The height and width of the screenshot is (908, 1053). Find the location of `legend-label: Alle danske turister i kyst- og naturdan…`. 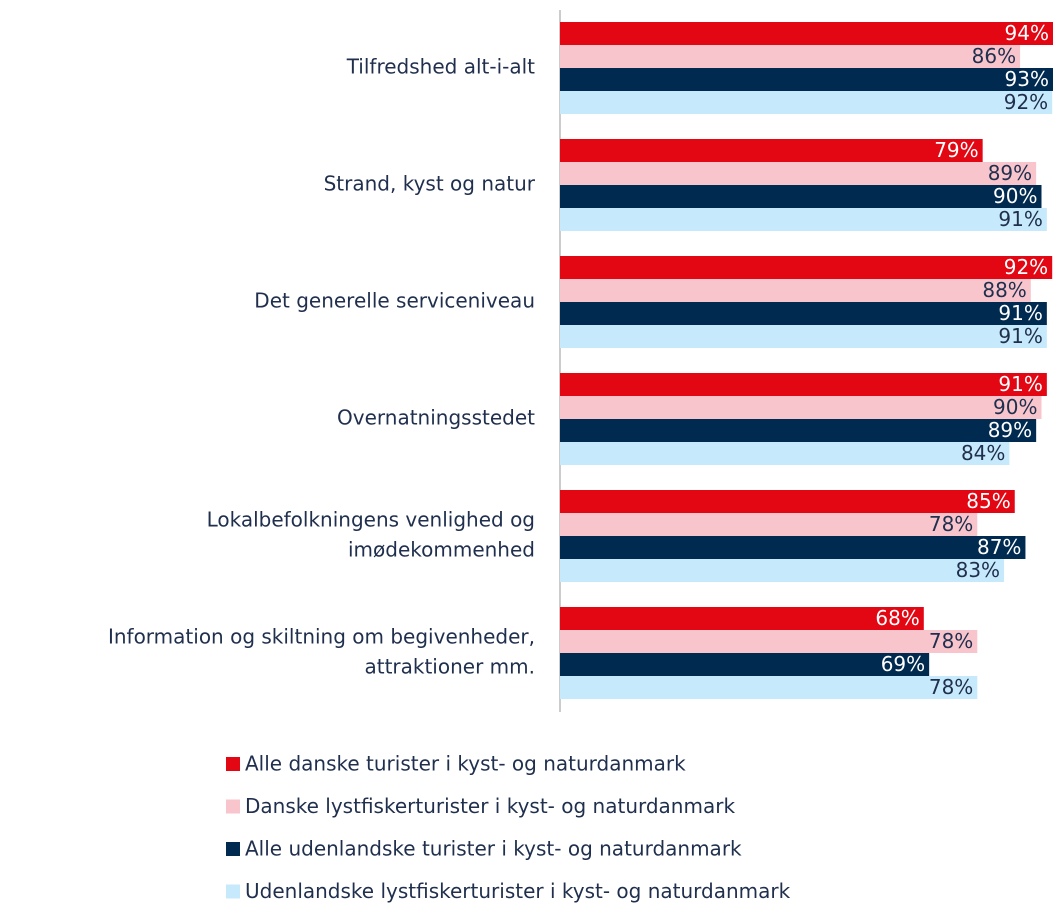

legend-label: Alle danske turister i kyst- og naturdan… is located at coordinates (465, 764).